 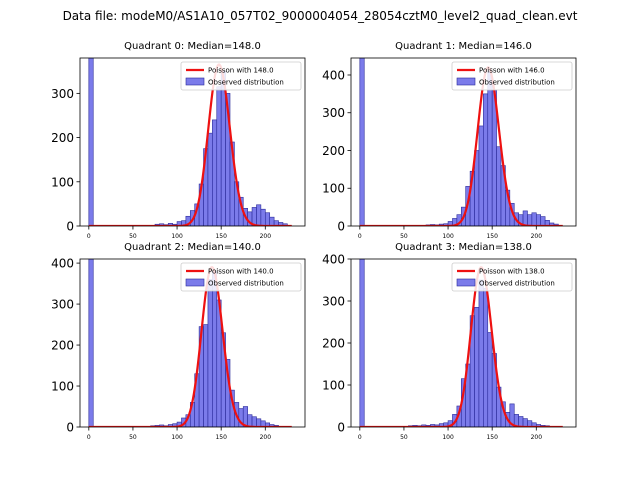 What do you see at coordinates (512, 71) in the screenshot?
I see `legend-entry: Poisson with 146.0` at bounding box center [512, 71].